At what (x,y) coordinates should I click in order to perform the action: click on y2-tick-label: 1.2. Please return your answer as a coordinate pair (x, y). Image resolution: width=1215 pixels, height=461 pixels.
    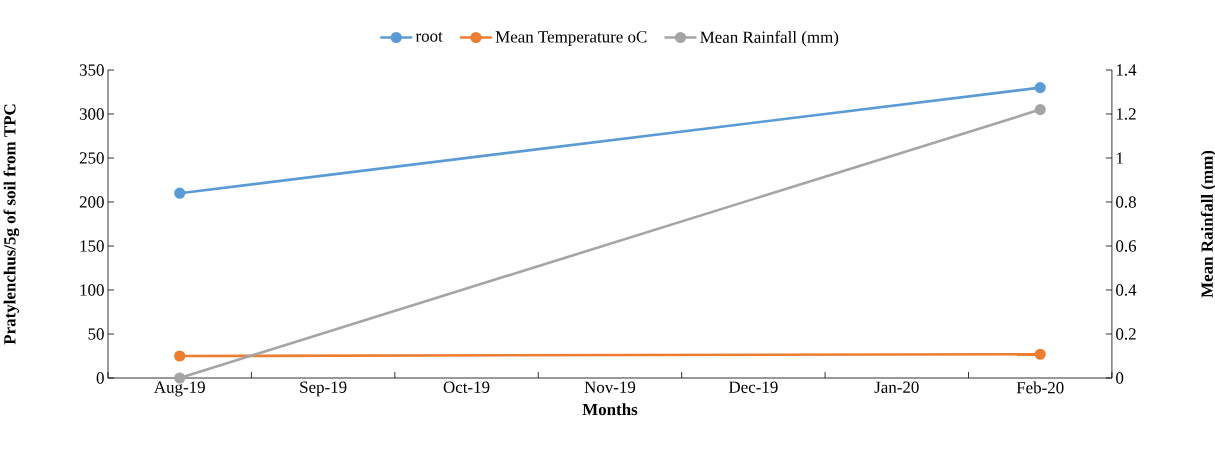
    Looking at the image, I should click on (1126, 114).